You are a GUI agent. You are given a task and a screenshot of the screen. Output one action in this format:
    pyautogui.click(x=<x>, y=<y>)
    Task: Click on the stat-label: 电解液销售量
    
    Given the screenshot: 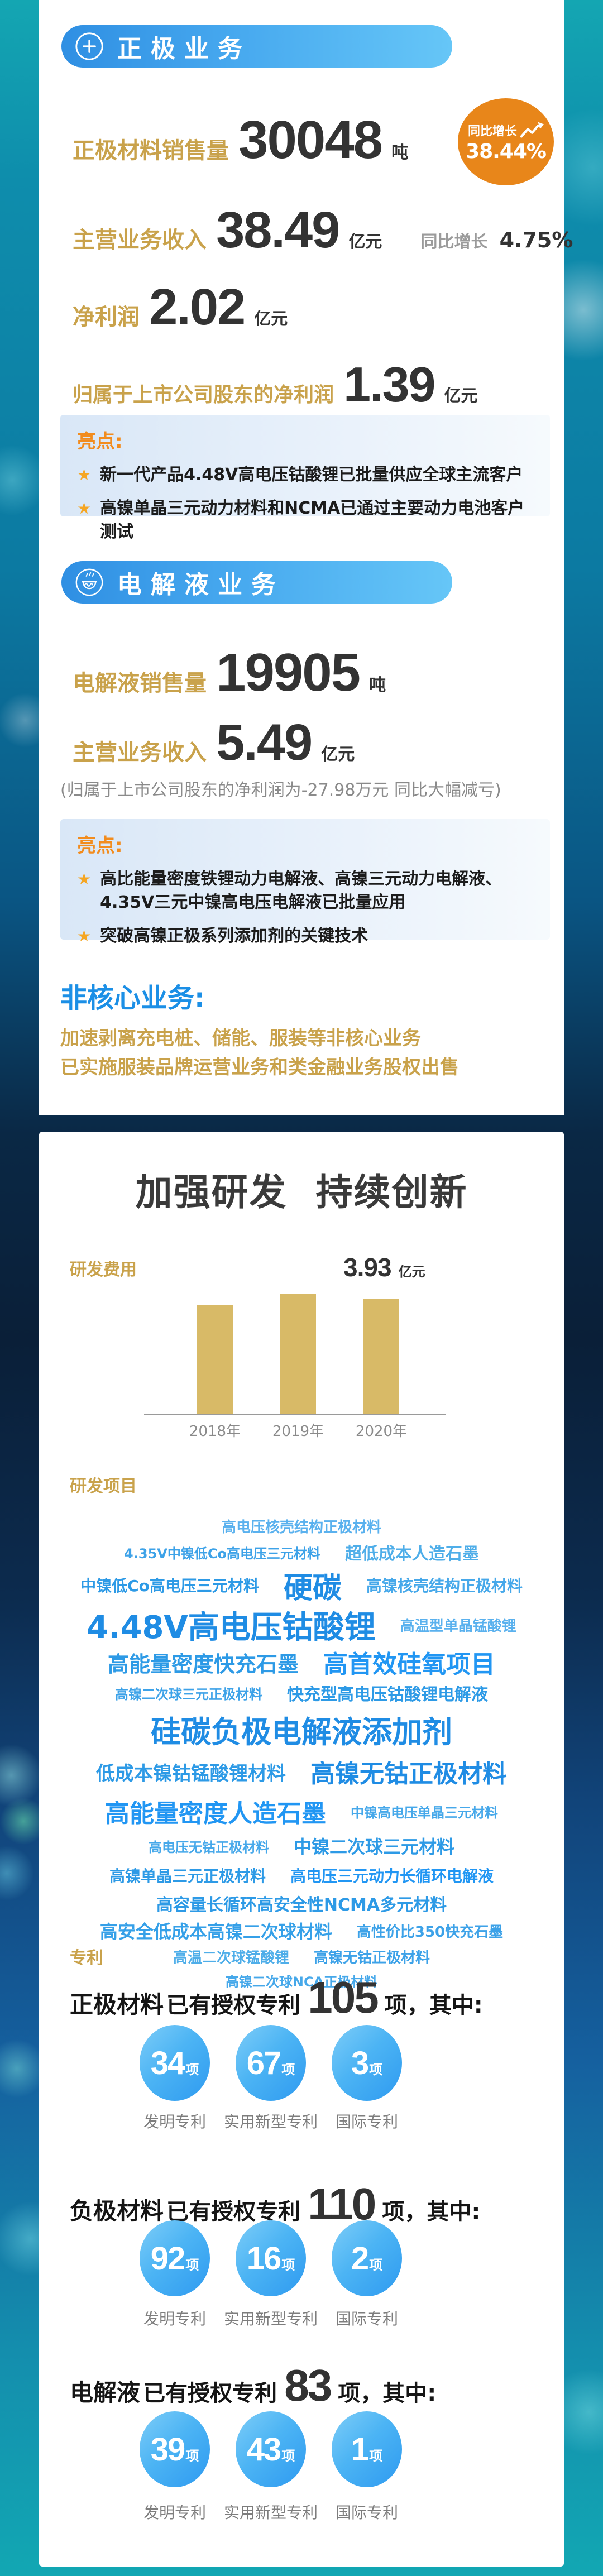 What is the action you would take?
    pyautogui.click(x=140, y=683)
    